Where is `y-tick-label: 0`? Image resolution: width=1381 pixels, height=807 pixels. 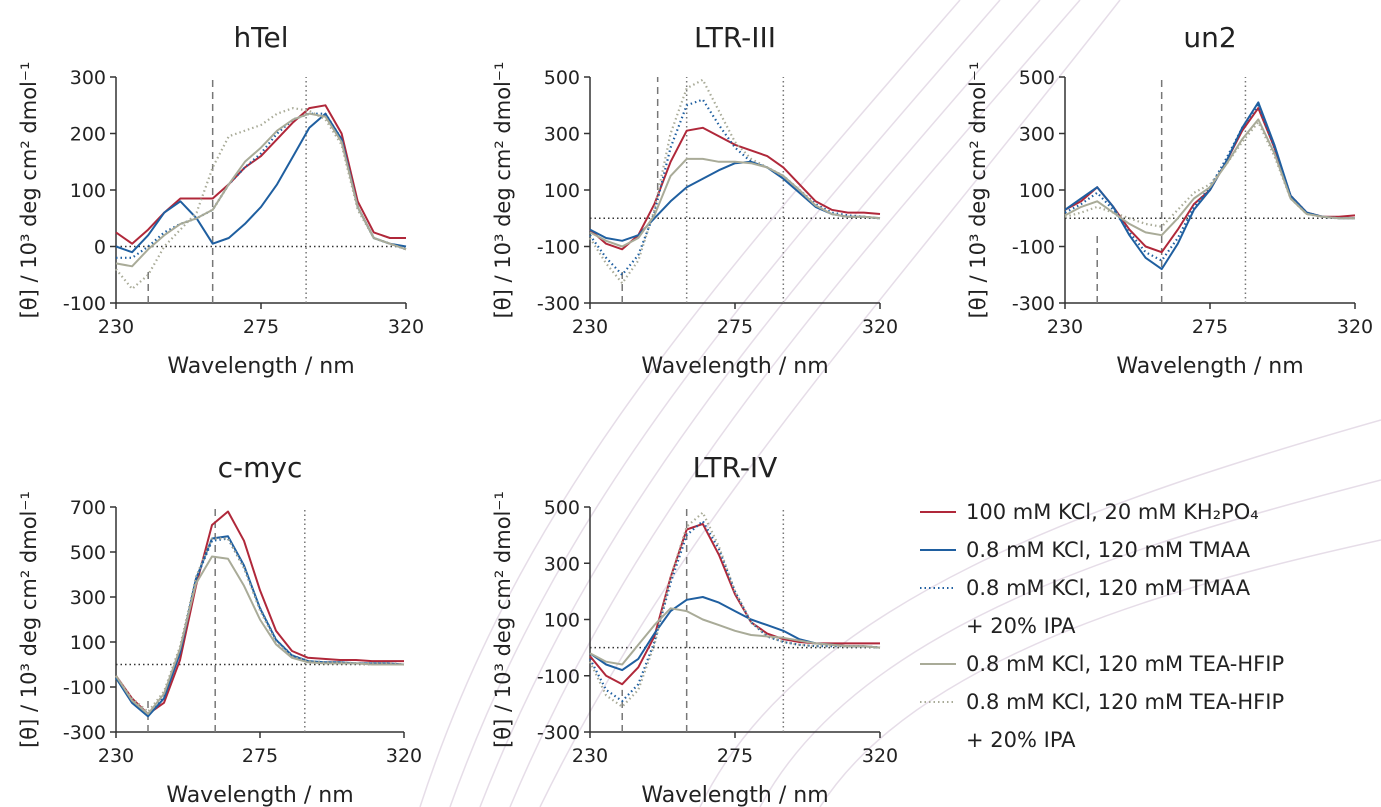
y-tick-label: 0 is located at coordinates (100, 248).